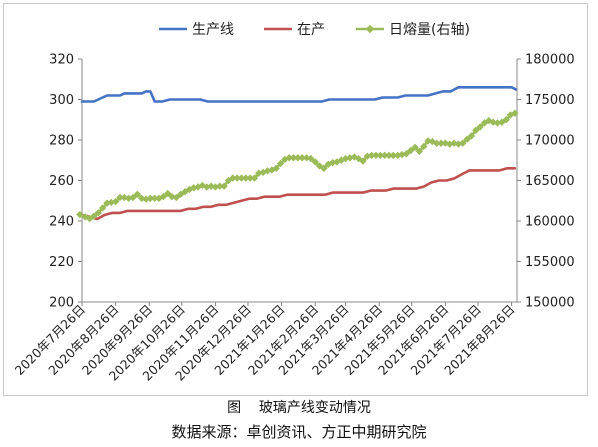 The height and width of the screenshot is (447, 598). I want to click on y-right-tick-label: 165000, so click(550, 181).